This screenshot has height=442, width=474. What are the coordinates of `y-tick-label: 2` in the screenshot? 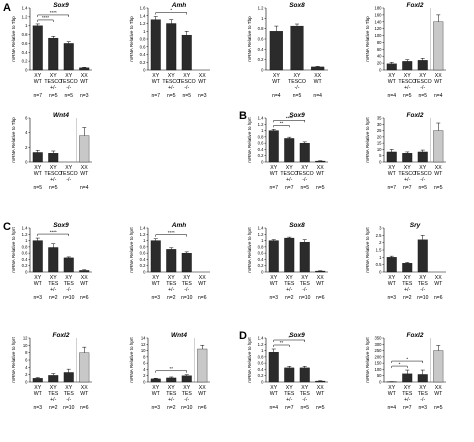 It's located at (380, 242).